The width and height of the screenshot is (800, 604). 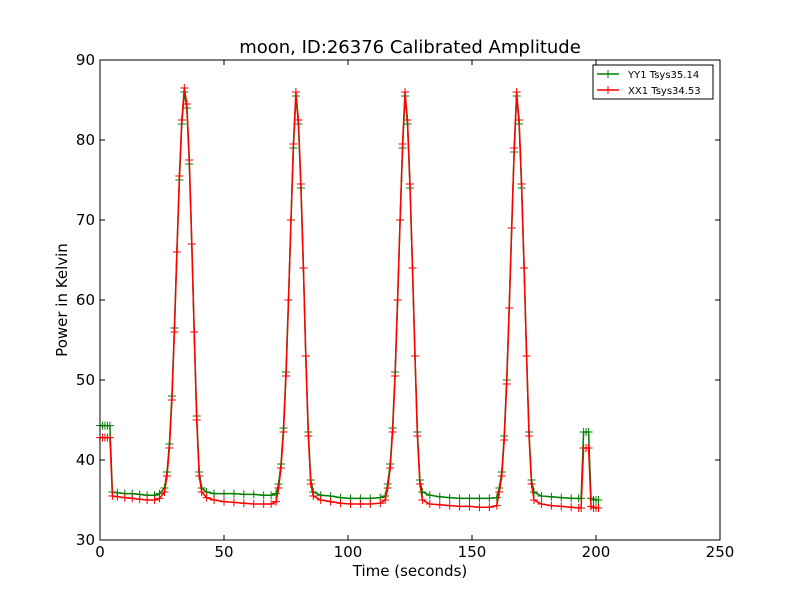 I want to click on x-tick-label: 200, so click(x=596, y=552).